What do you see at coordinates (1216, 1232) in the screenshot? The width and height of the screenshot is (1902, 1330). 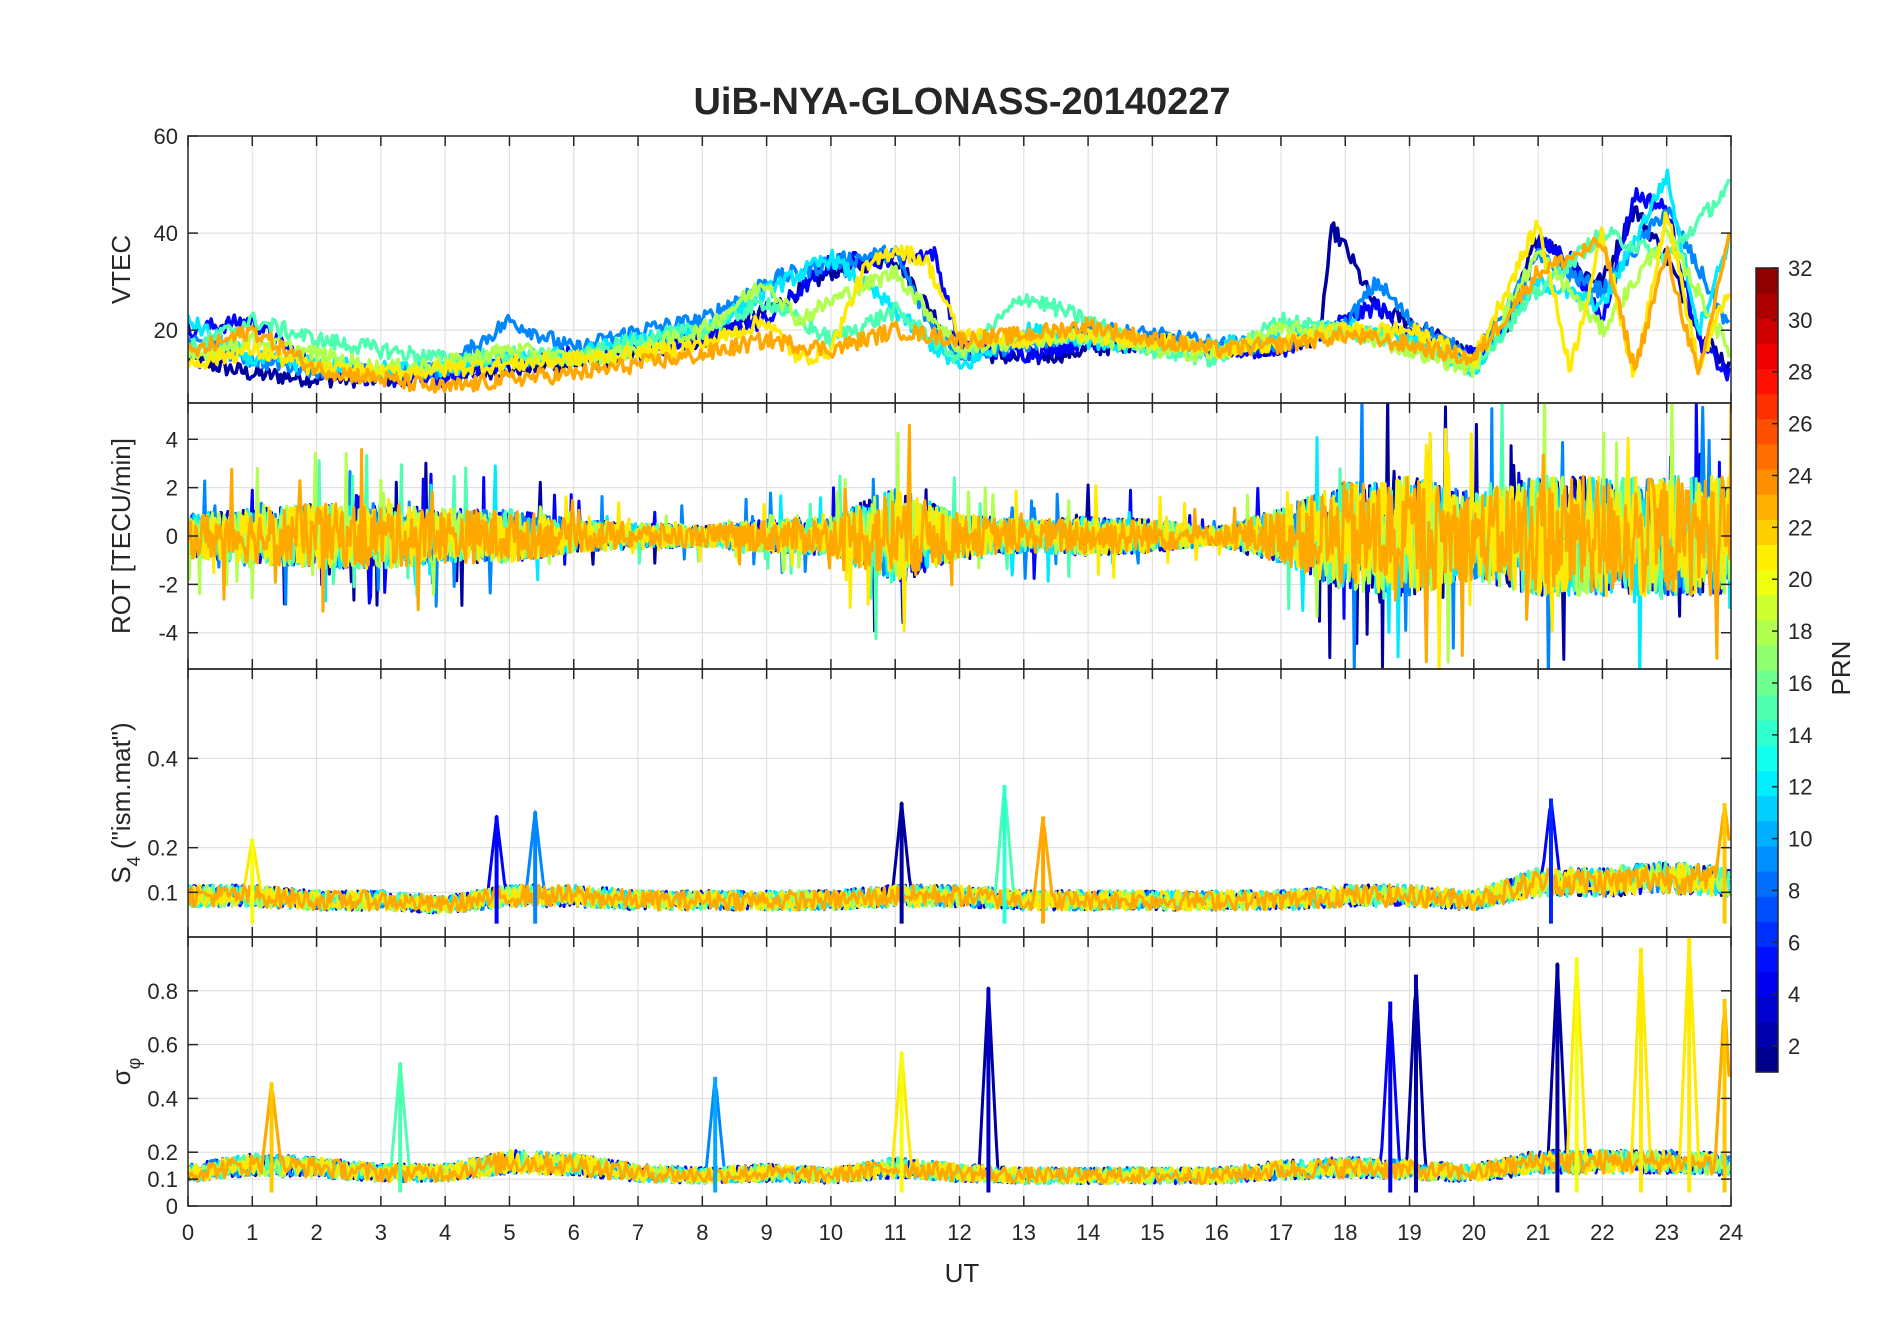 I see `x-tick-label: 16` at bounding box center [1216, 1232].